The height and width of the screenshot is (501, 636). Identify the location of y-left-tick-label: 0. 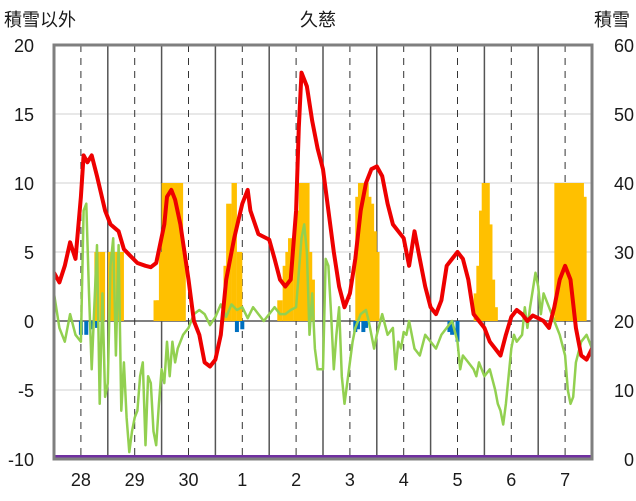
(29, 322).